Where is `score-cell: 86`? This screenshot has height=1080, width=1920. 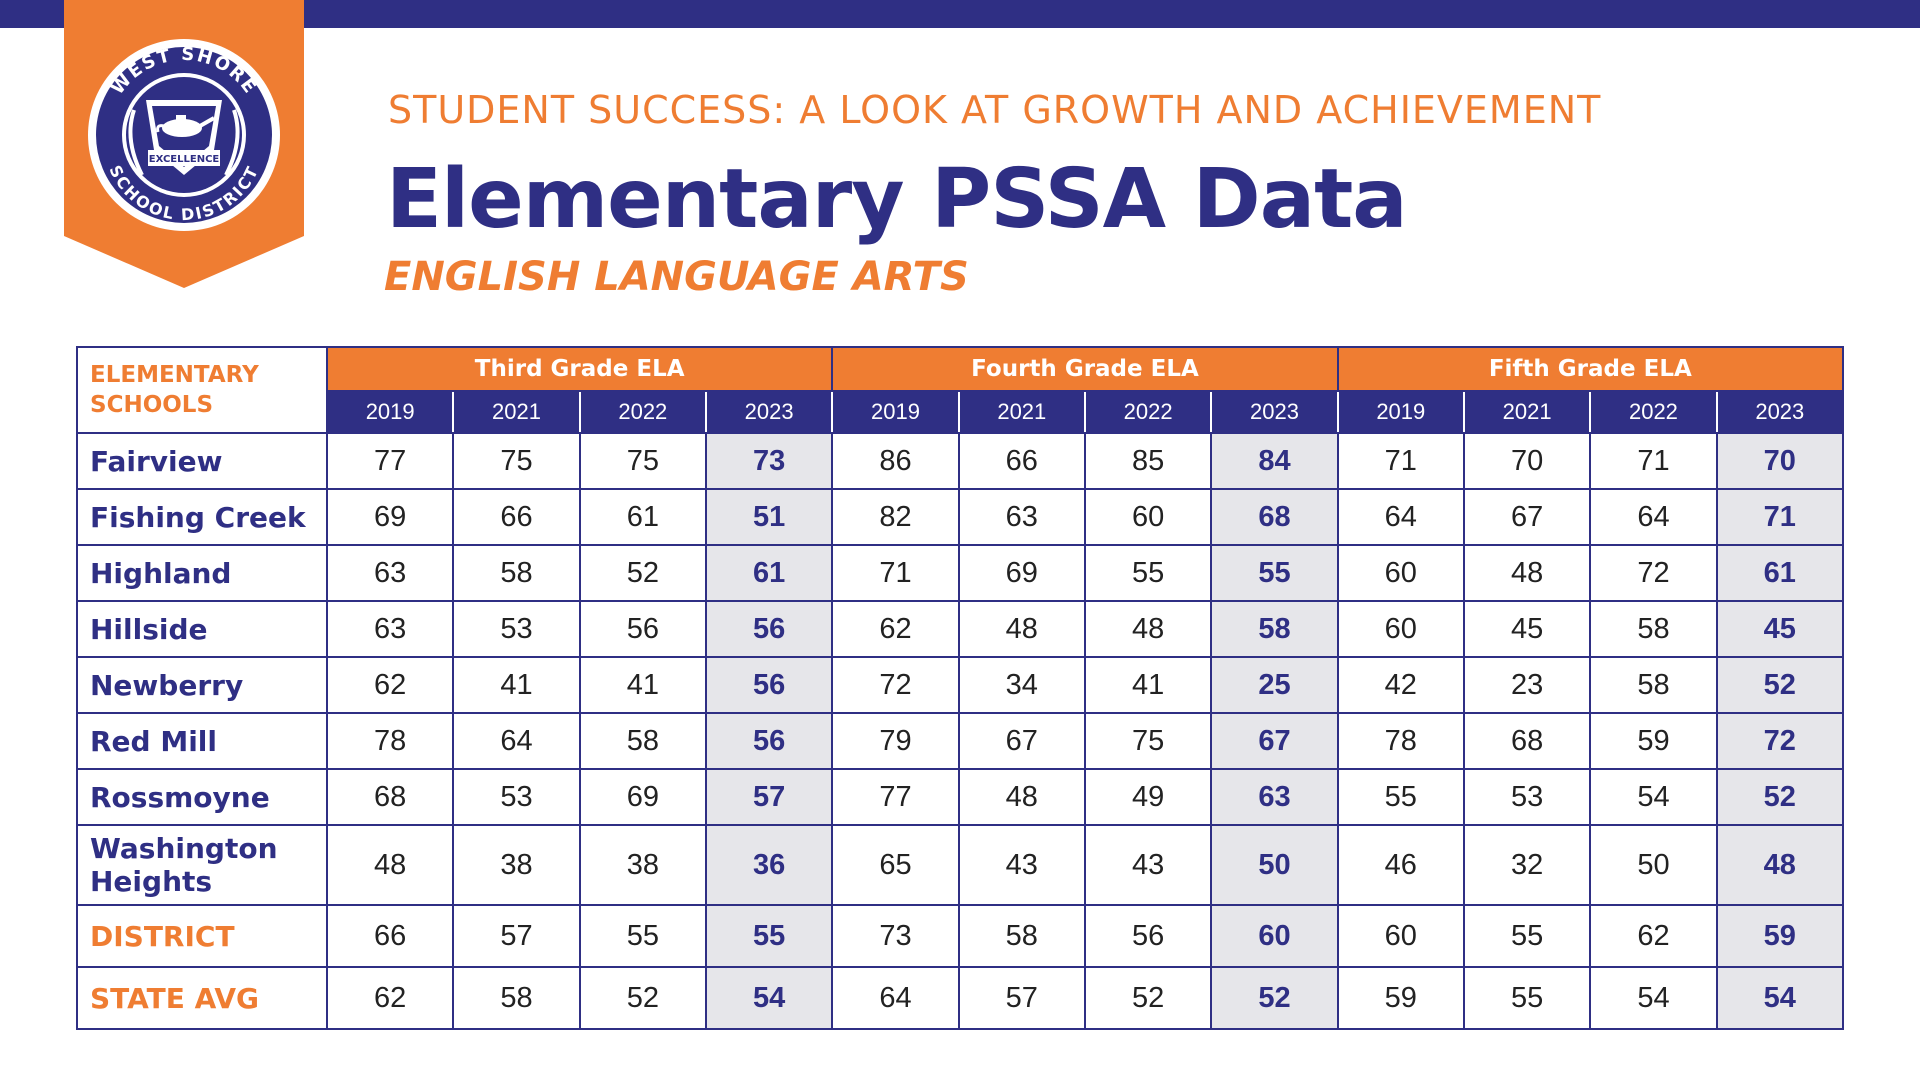 score-cell: 86 is located at coordinates (895, 461).